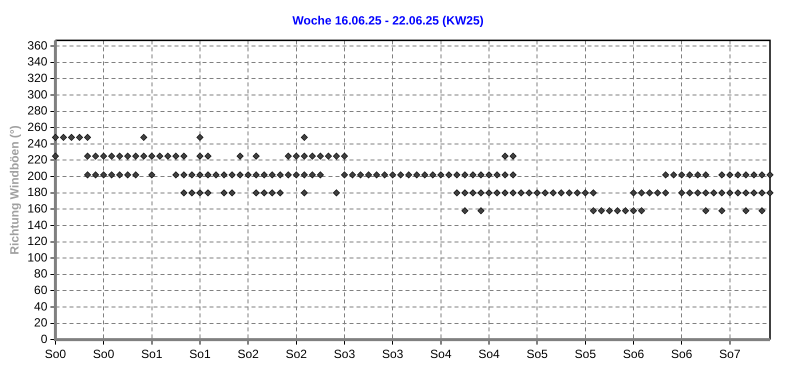 This screenshot has width=792, height=387. What do you see at coordinates (41, 273) in the screenshot?
I see `y-tick-label: 80` at bounding box center [41, 273].